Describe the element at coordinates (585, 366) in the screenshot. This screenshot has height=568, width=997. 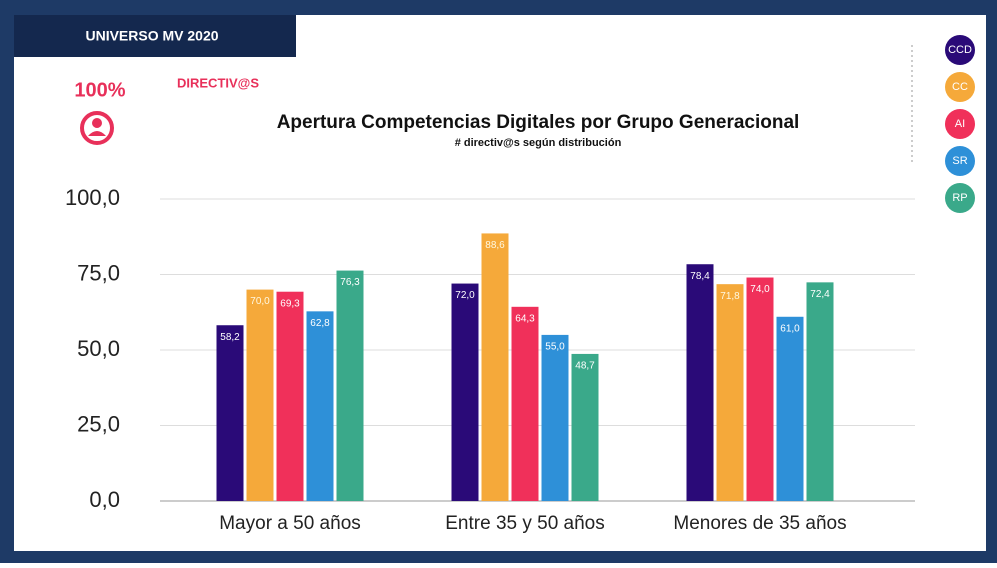
I see `value-label: 48,7` at that location.